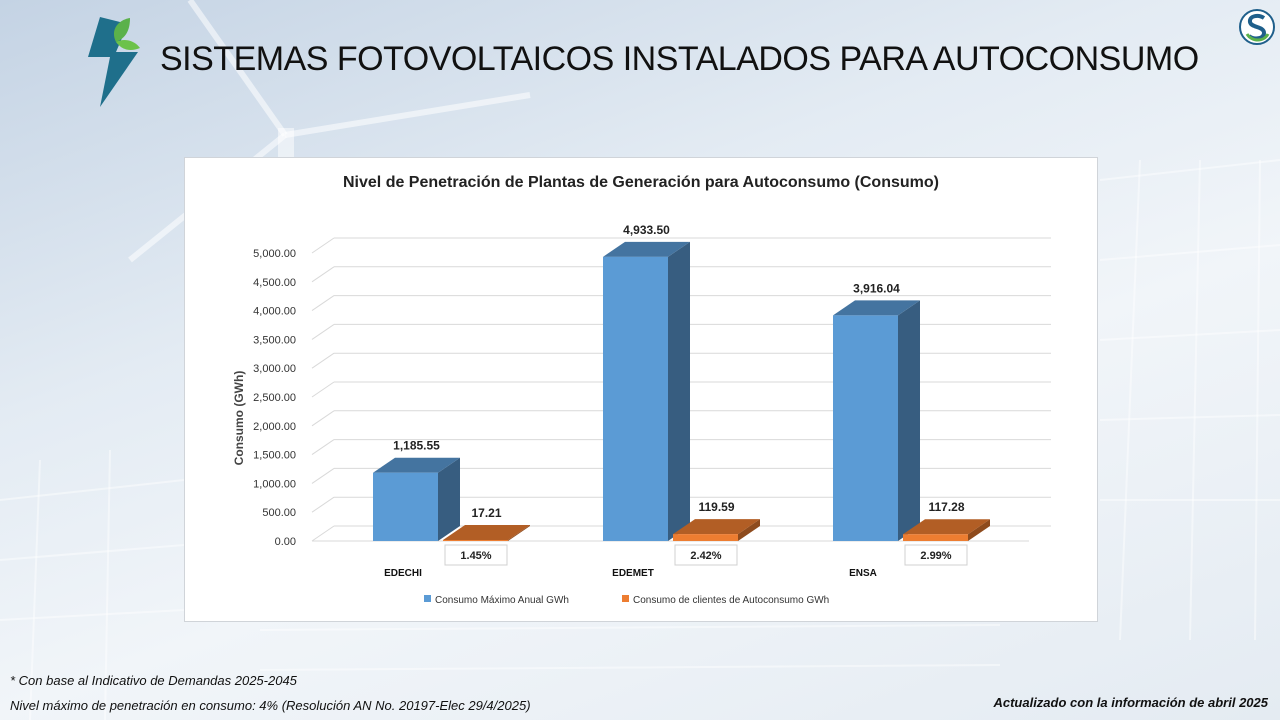 The image size is (1280, 720). I want to click on y-tick-label: 4,500.00, so click(274, 283).